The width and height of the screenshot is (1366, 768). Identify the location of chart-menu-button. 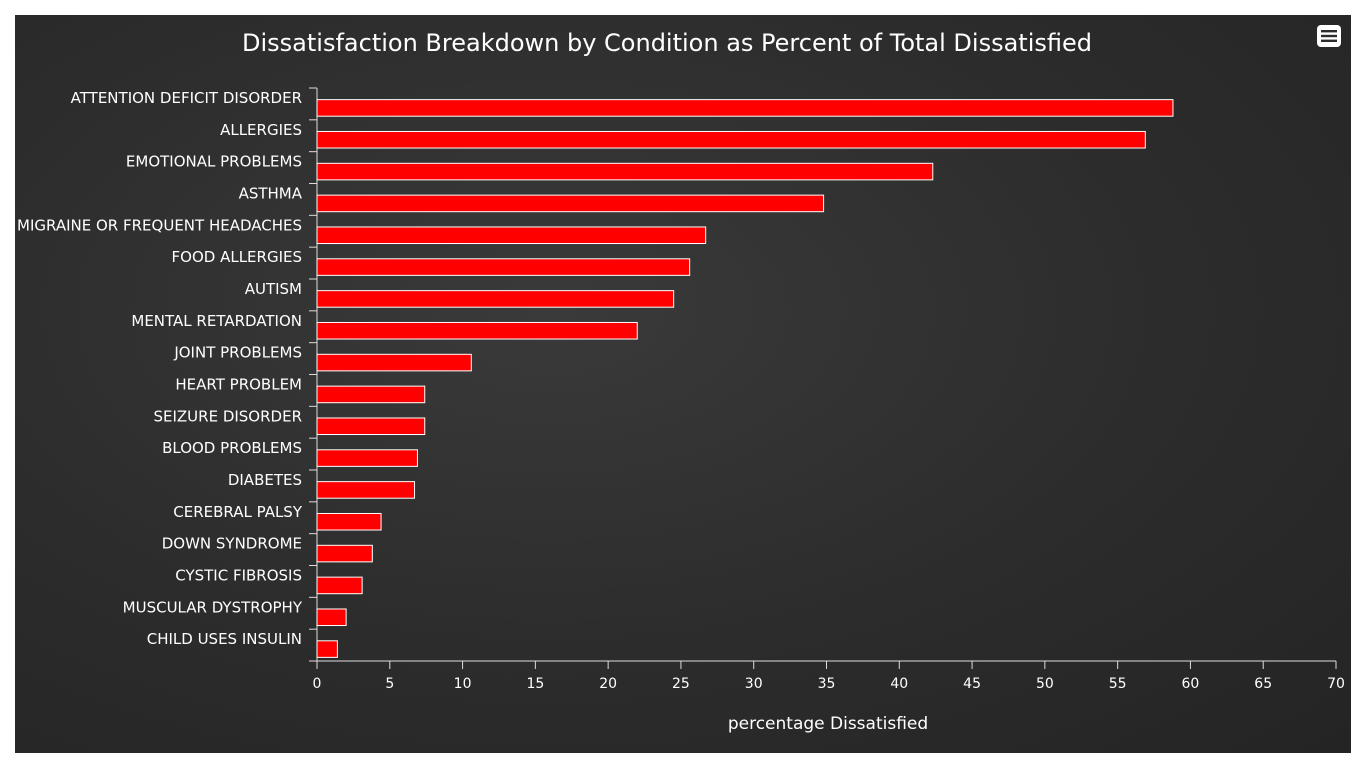
(1329, 36).